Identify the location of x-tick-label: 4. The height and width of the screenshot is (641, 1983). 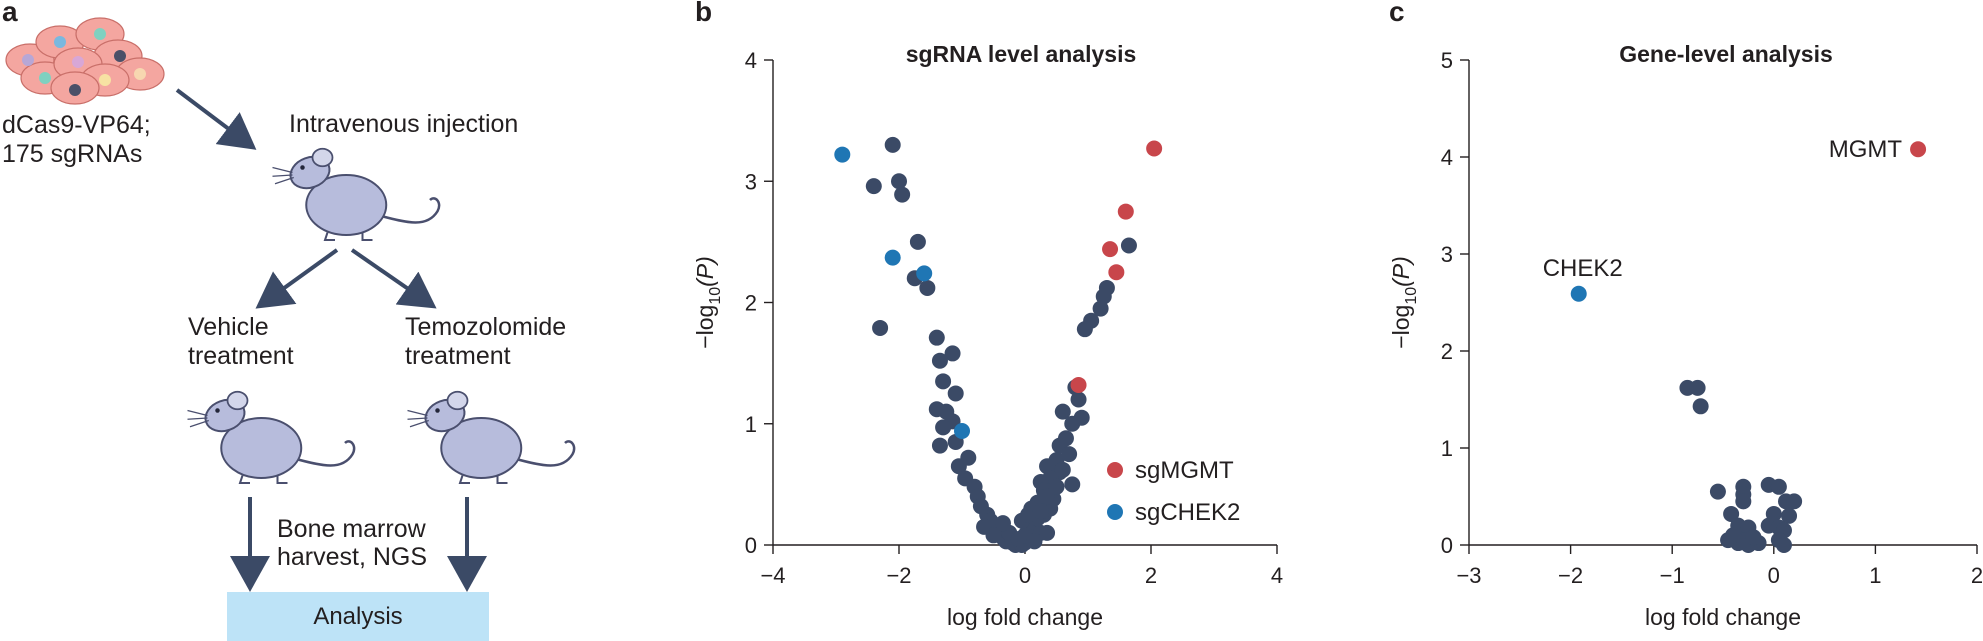
(1277, 575).